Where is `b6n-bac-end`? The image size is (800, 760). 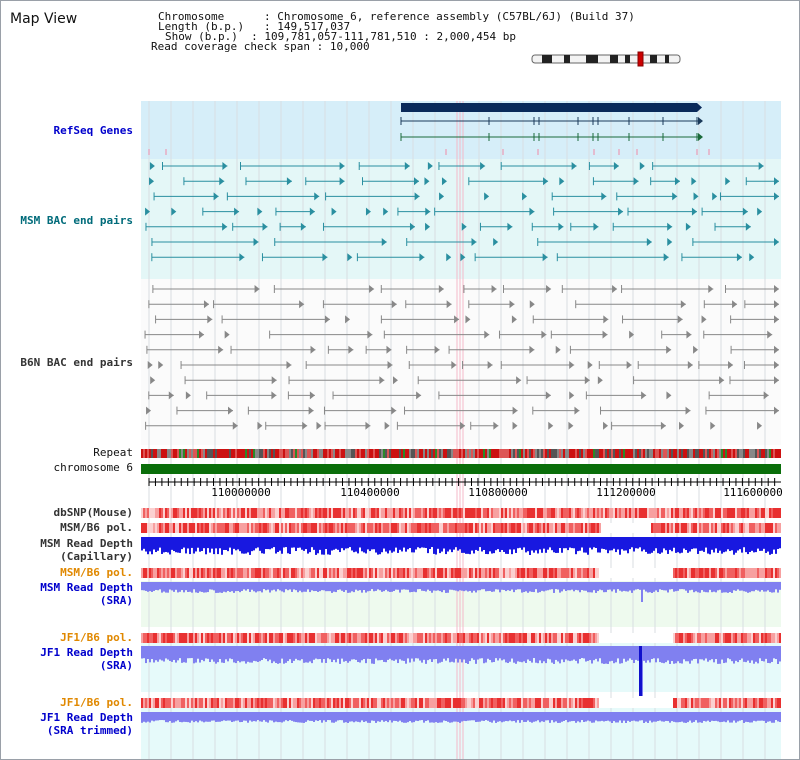
b6n-bac-end is located at coordinates (544, 334).